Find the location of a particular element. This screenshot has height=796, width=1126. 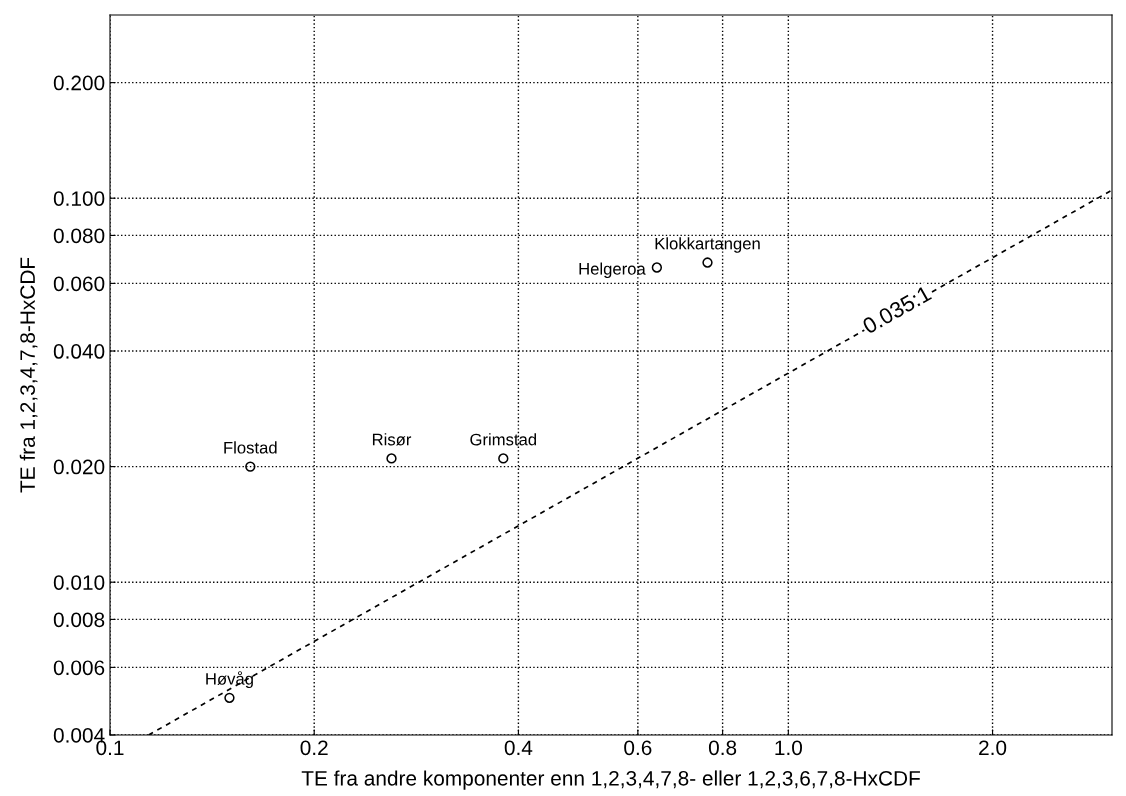

x-tick-label: 0.4 is located at coordinates (518, 748).